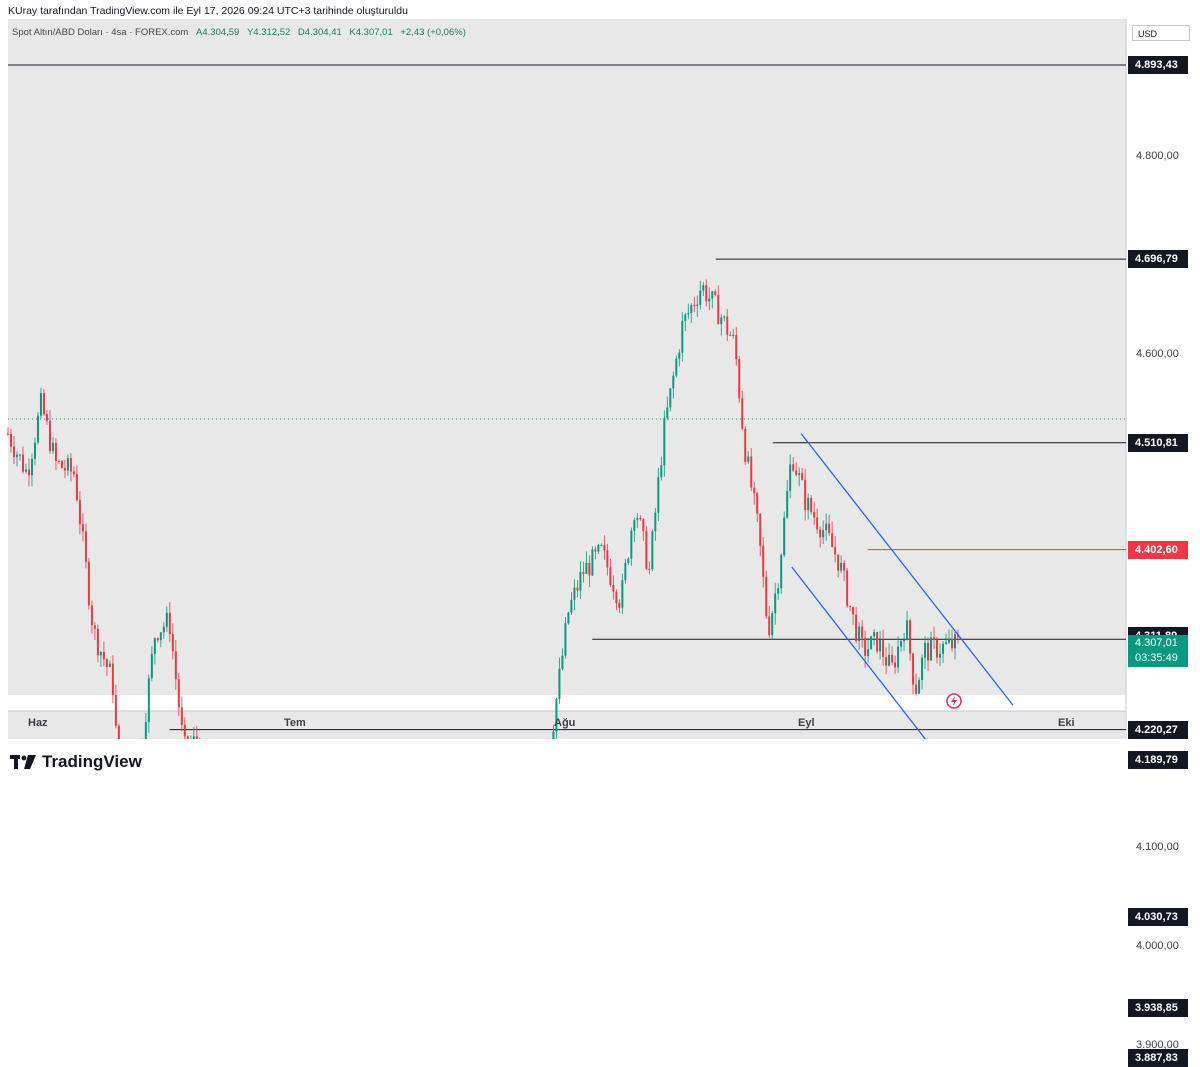  Describe the element at coordinates (1158, 1008) in the screenshot. I see `price-tag-9: 3.938,85` at that location.